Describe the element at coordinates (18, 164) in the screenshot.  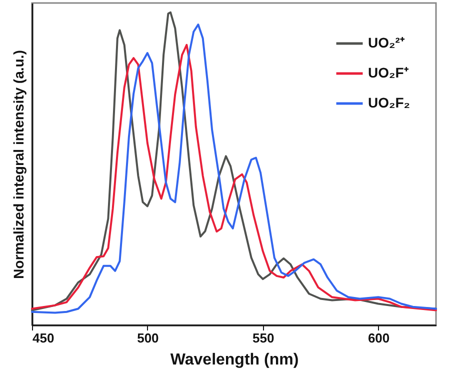
I see `y-axis-title: Normalized integral intensity (a.u.)` at that location.